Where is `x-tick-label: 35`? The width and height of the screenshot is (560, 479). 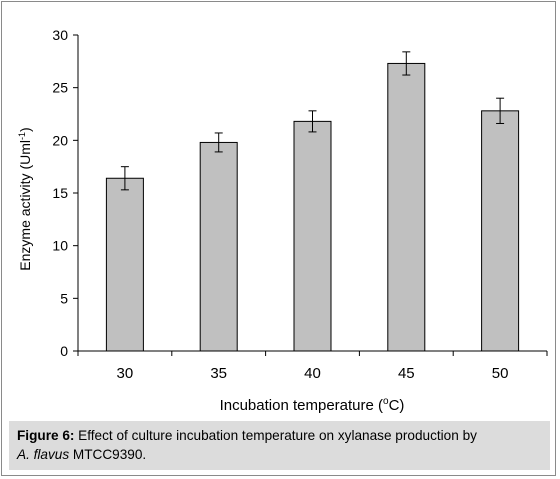 x-tick-label: 35 is located at coordinates (218, 373).